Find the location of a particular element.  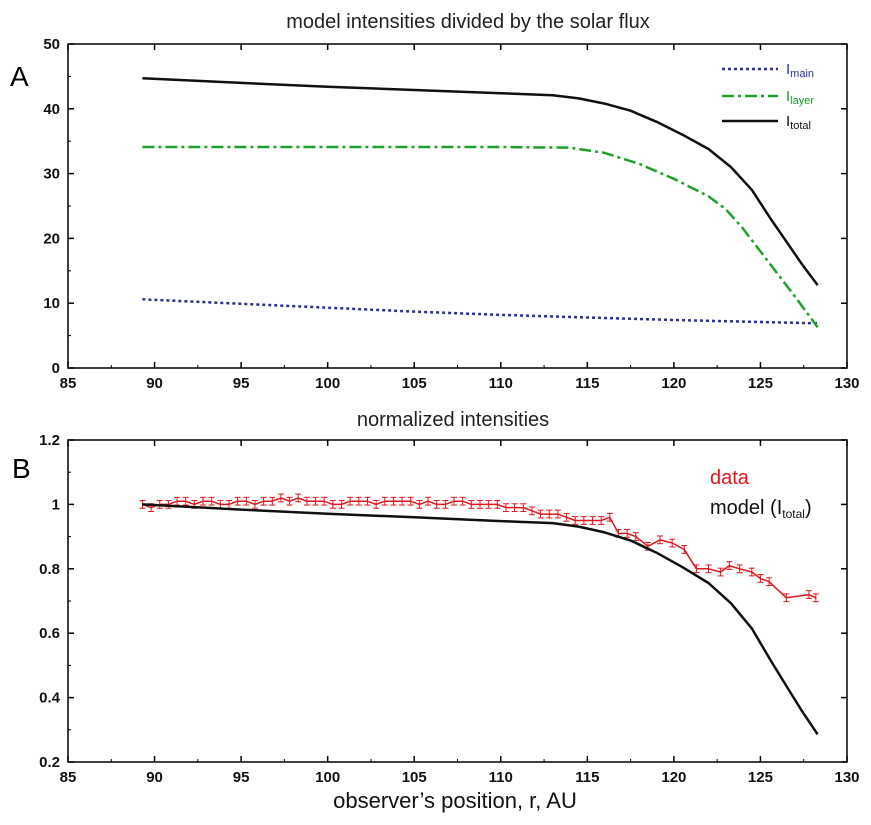

y-tick-label: 50 is located at coordinates (51, 44).